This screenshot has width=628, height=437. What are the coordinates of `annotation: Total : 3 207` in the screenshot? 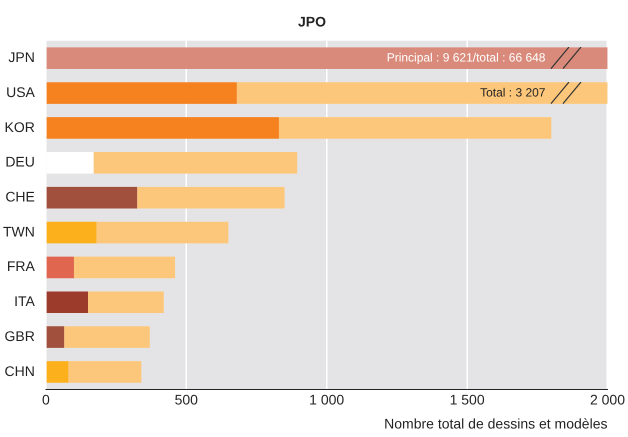 It's located at (513, 92).